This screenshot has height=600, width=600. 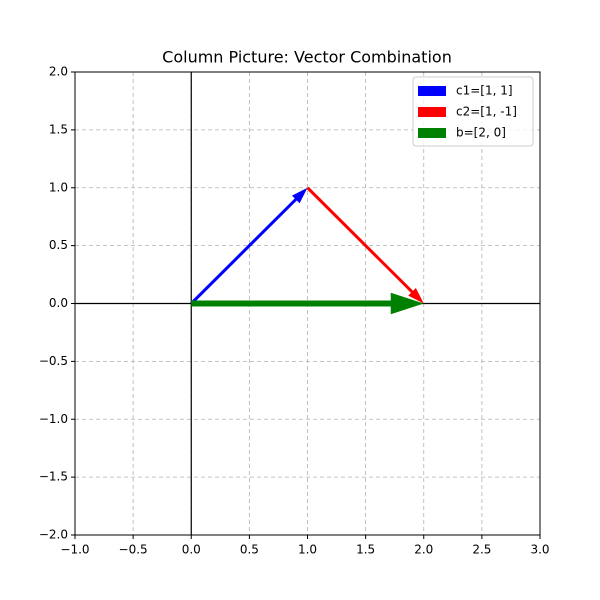 I want to click on y-tick-label: −1.0, so click(x=53, y=419).